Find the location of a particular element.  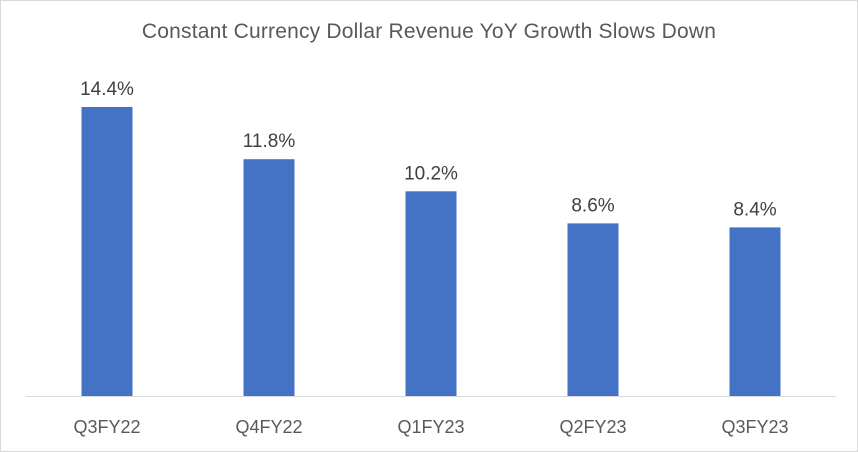

category-label-Q3FY22: Q3FY22 is located at coordinates (106, 427).